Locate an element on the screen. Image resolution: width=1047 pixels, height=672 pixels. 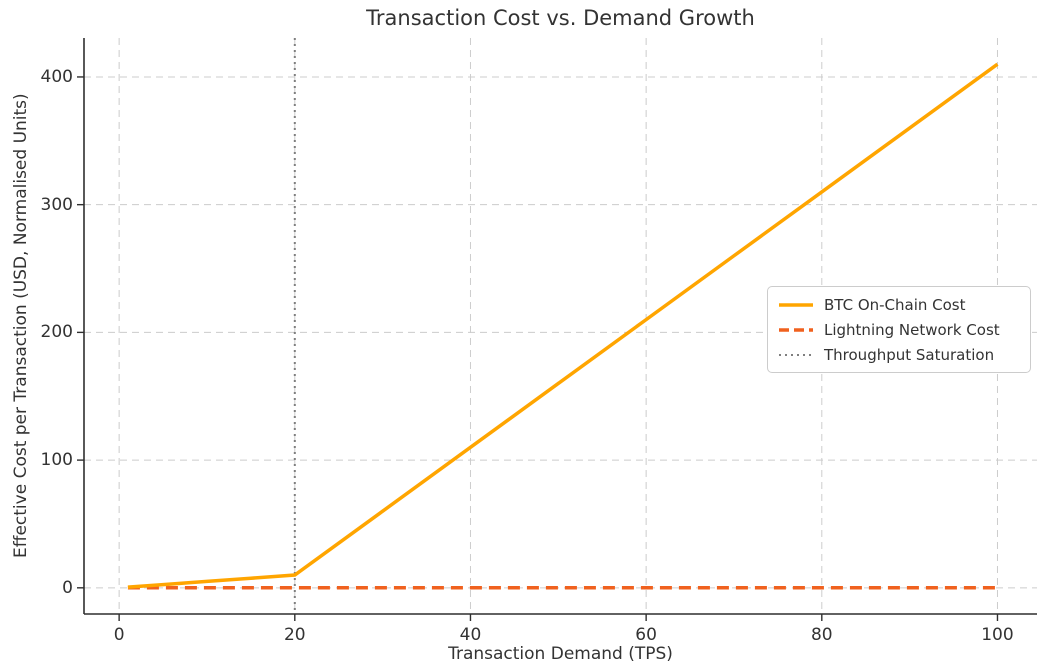
chart-title: Transaction Cost vs. Demand Growth is located at coordinates (560, 18).